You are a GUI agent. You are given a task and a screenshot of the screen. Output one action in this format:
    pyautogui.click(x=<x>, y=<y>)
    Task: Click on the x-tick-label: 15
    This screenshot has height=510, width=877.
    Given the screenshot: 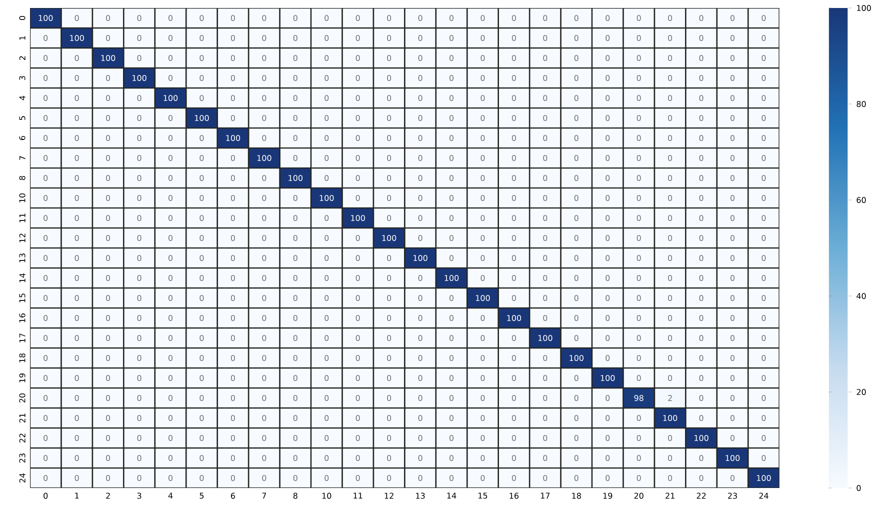 What is the action you would take?
    pyautogui.click(x=483, y=495)
    